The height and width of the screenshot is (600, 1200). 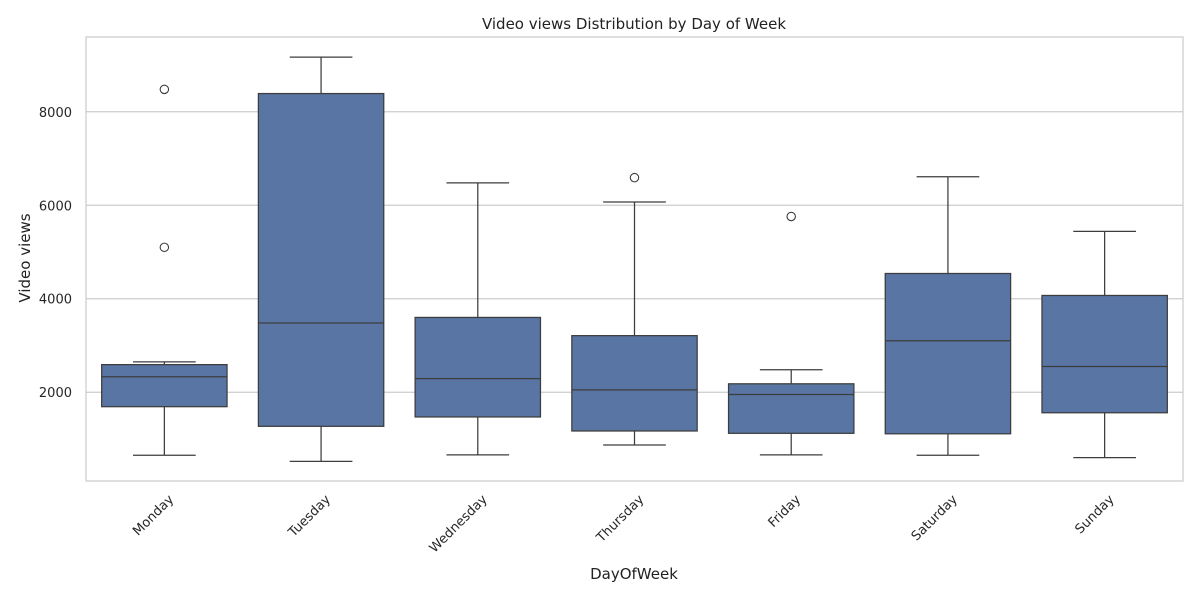 I want to click on y-tick-label: 6000, so click(x=55, y=206).